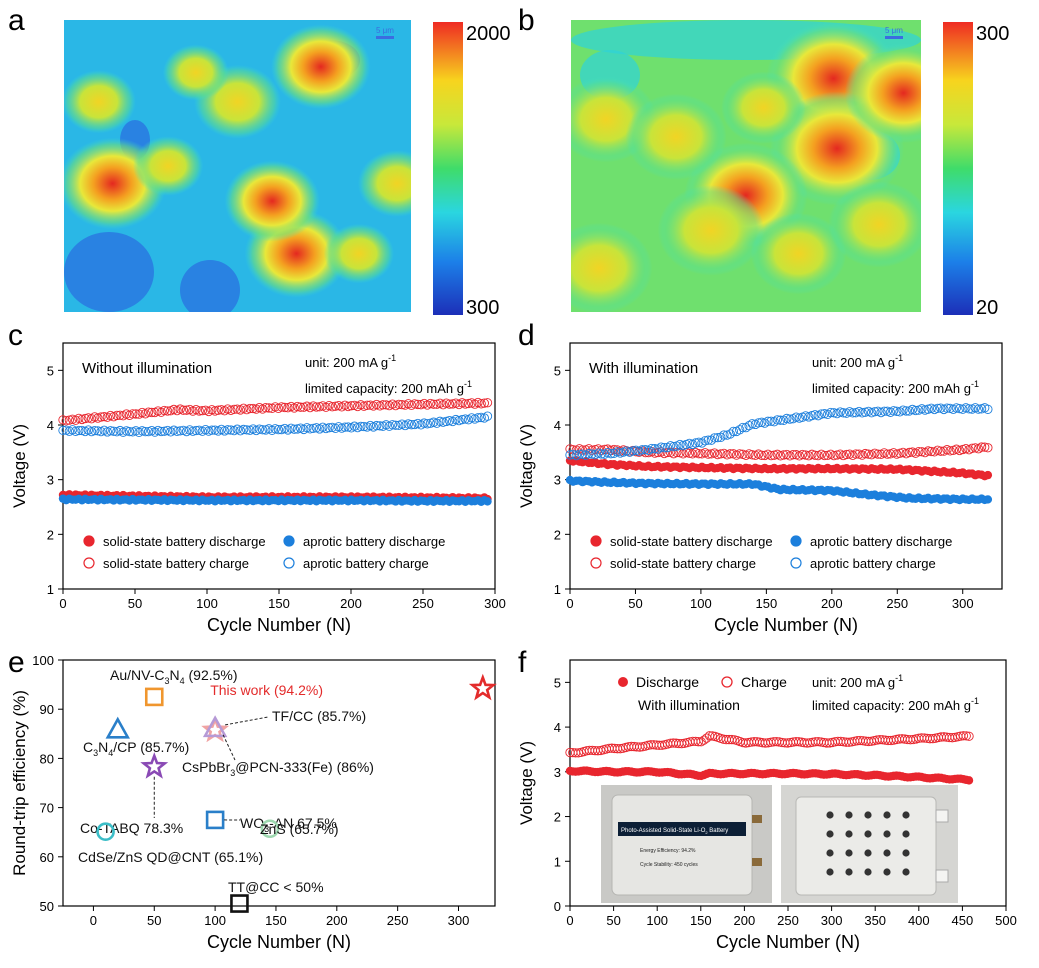 The width and height of the screenshot is (1039, 968). I want to click on battery-card-title: Photo-Assisted Solid-State Li-O2 Battery, so click(674, 831).